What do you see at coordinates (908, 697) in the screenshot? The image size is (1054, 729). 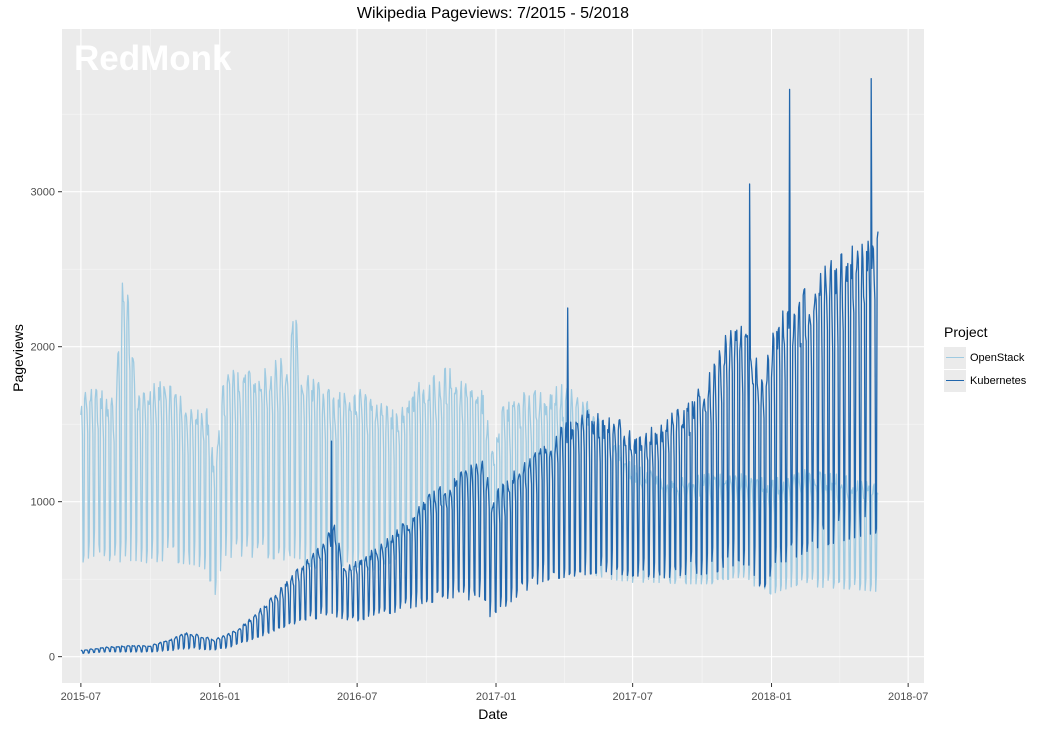 I see `x-tick-label: 2018-07` at bounding box center [908, 697].